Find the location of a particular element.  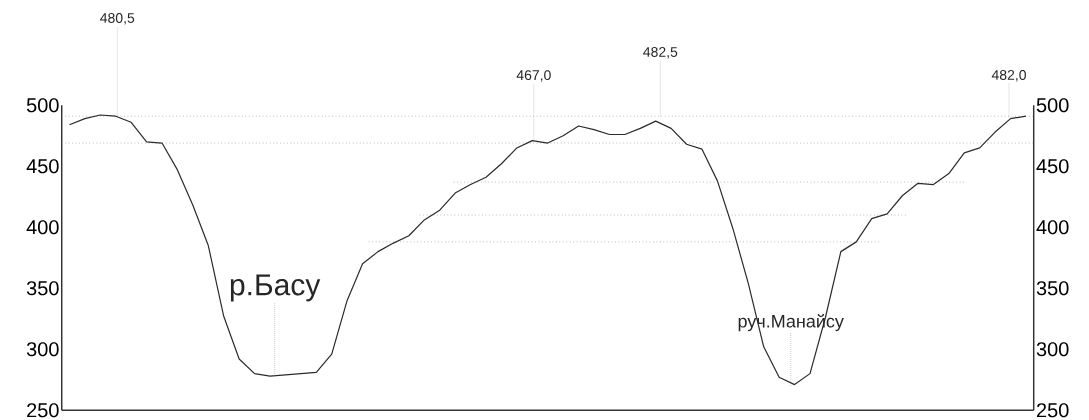

y2-tick-label: 350 is located at coordinates (1052, 288).